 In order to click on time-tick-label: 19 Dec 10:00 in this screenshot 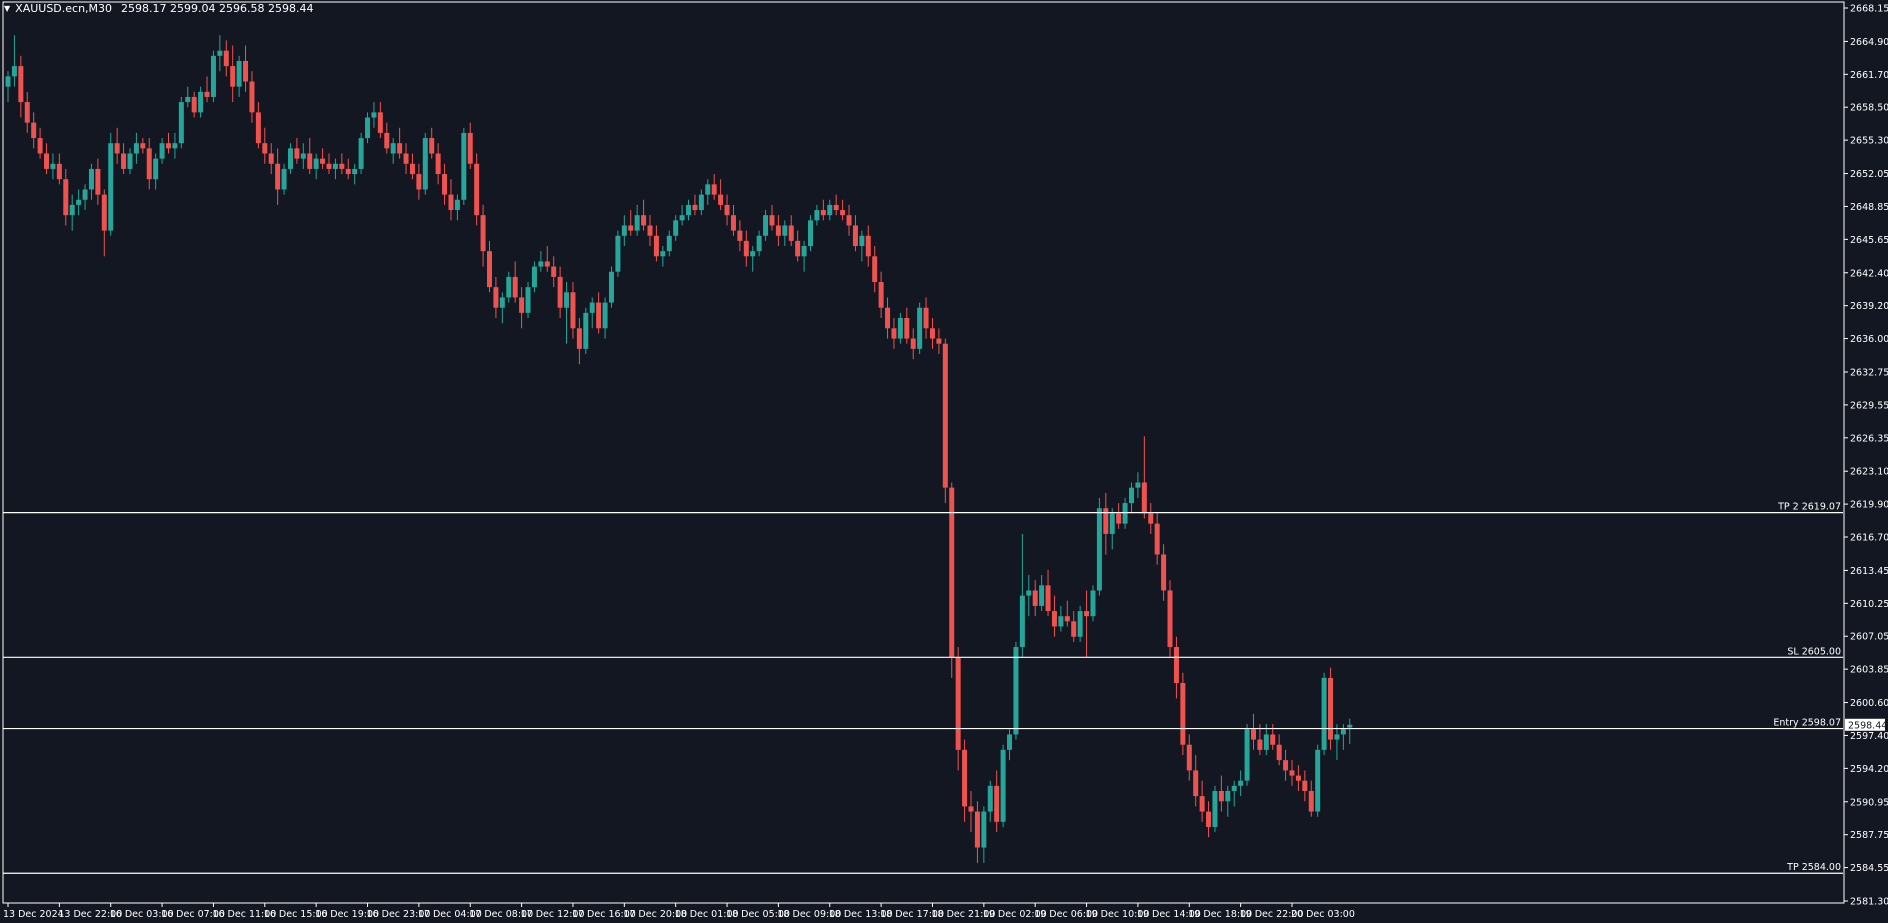, I will do `click(1118, 914)`.